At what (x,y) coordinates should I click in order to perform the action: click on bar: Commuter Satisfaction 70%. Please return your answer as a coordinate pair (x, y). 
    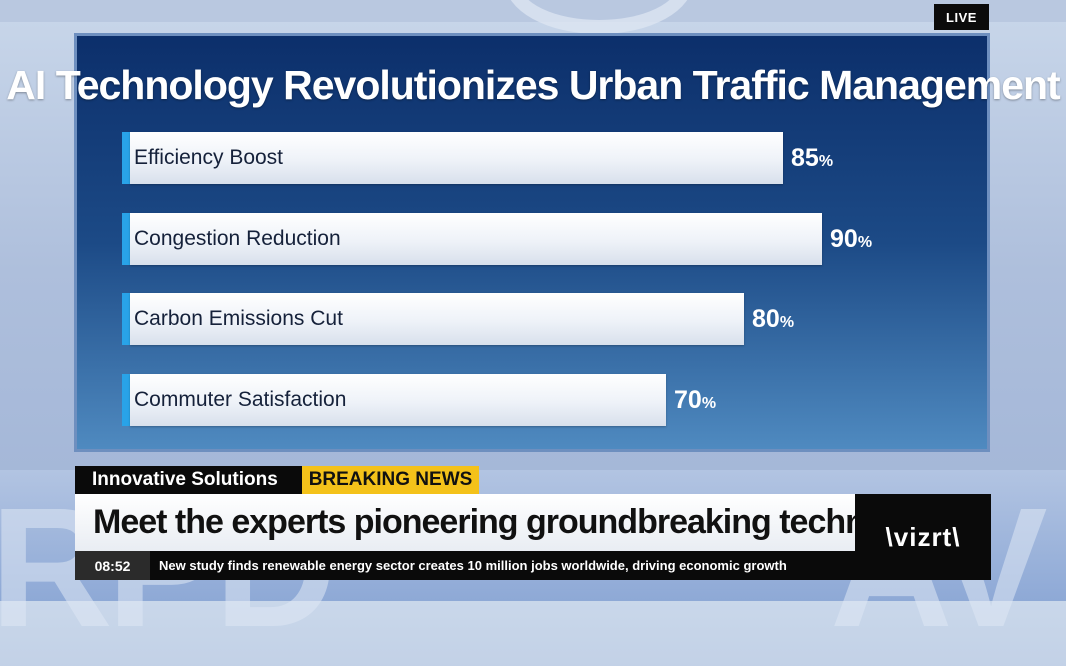
    Looking at the image, I should click on (419, 400).